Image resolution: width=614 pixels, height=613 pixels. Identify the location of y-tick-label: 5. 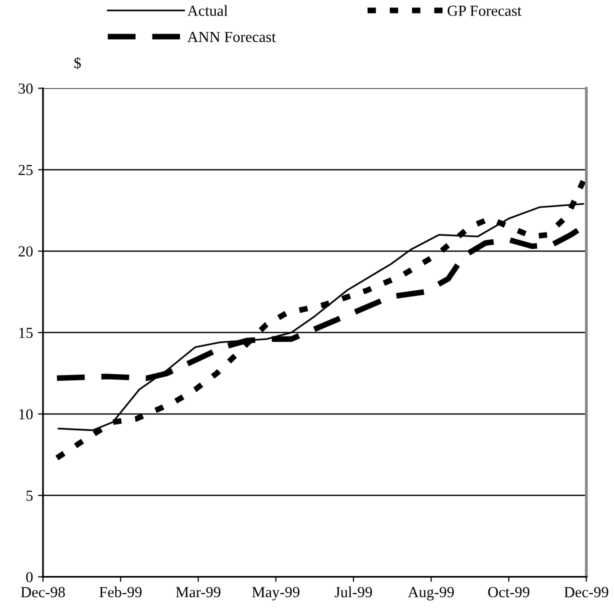
(29, 495).